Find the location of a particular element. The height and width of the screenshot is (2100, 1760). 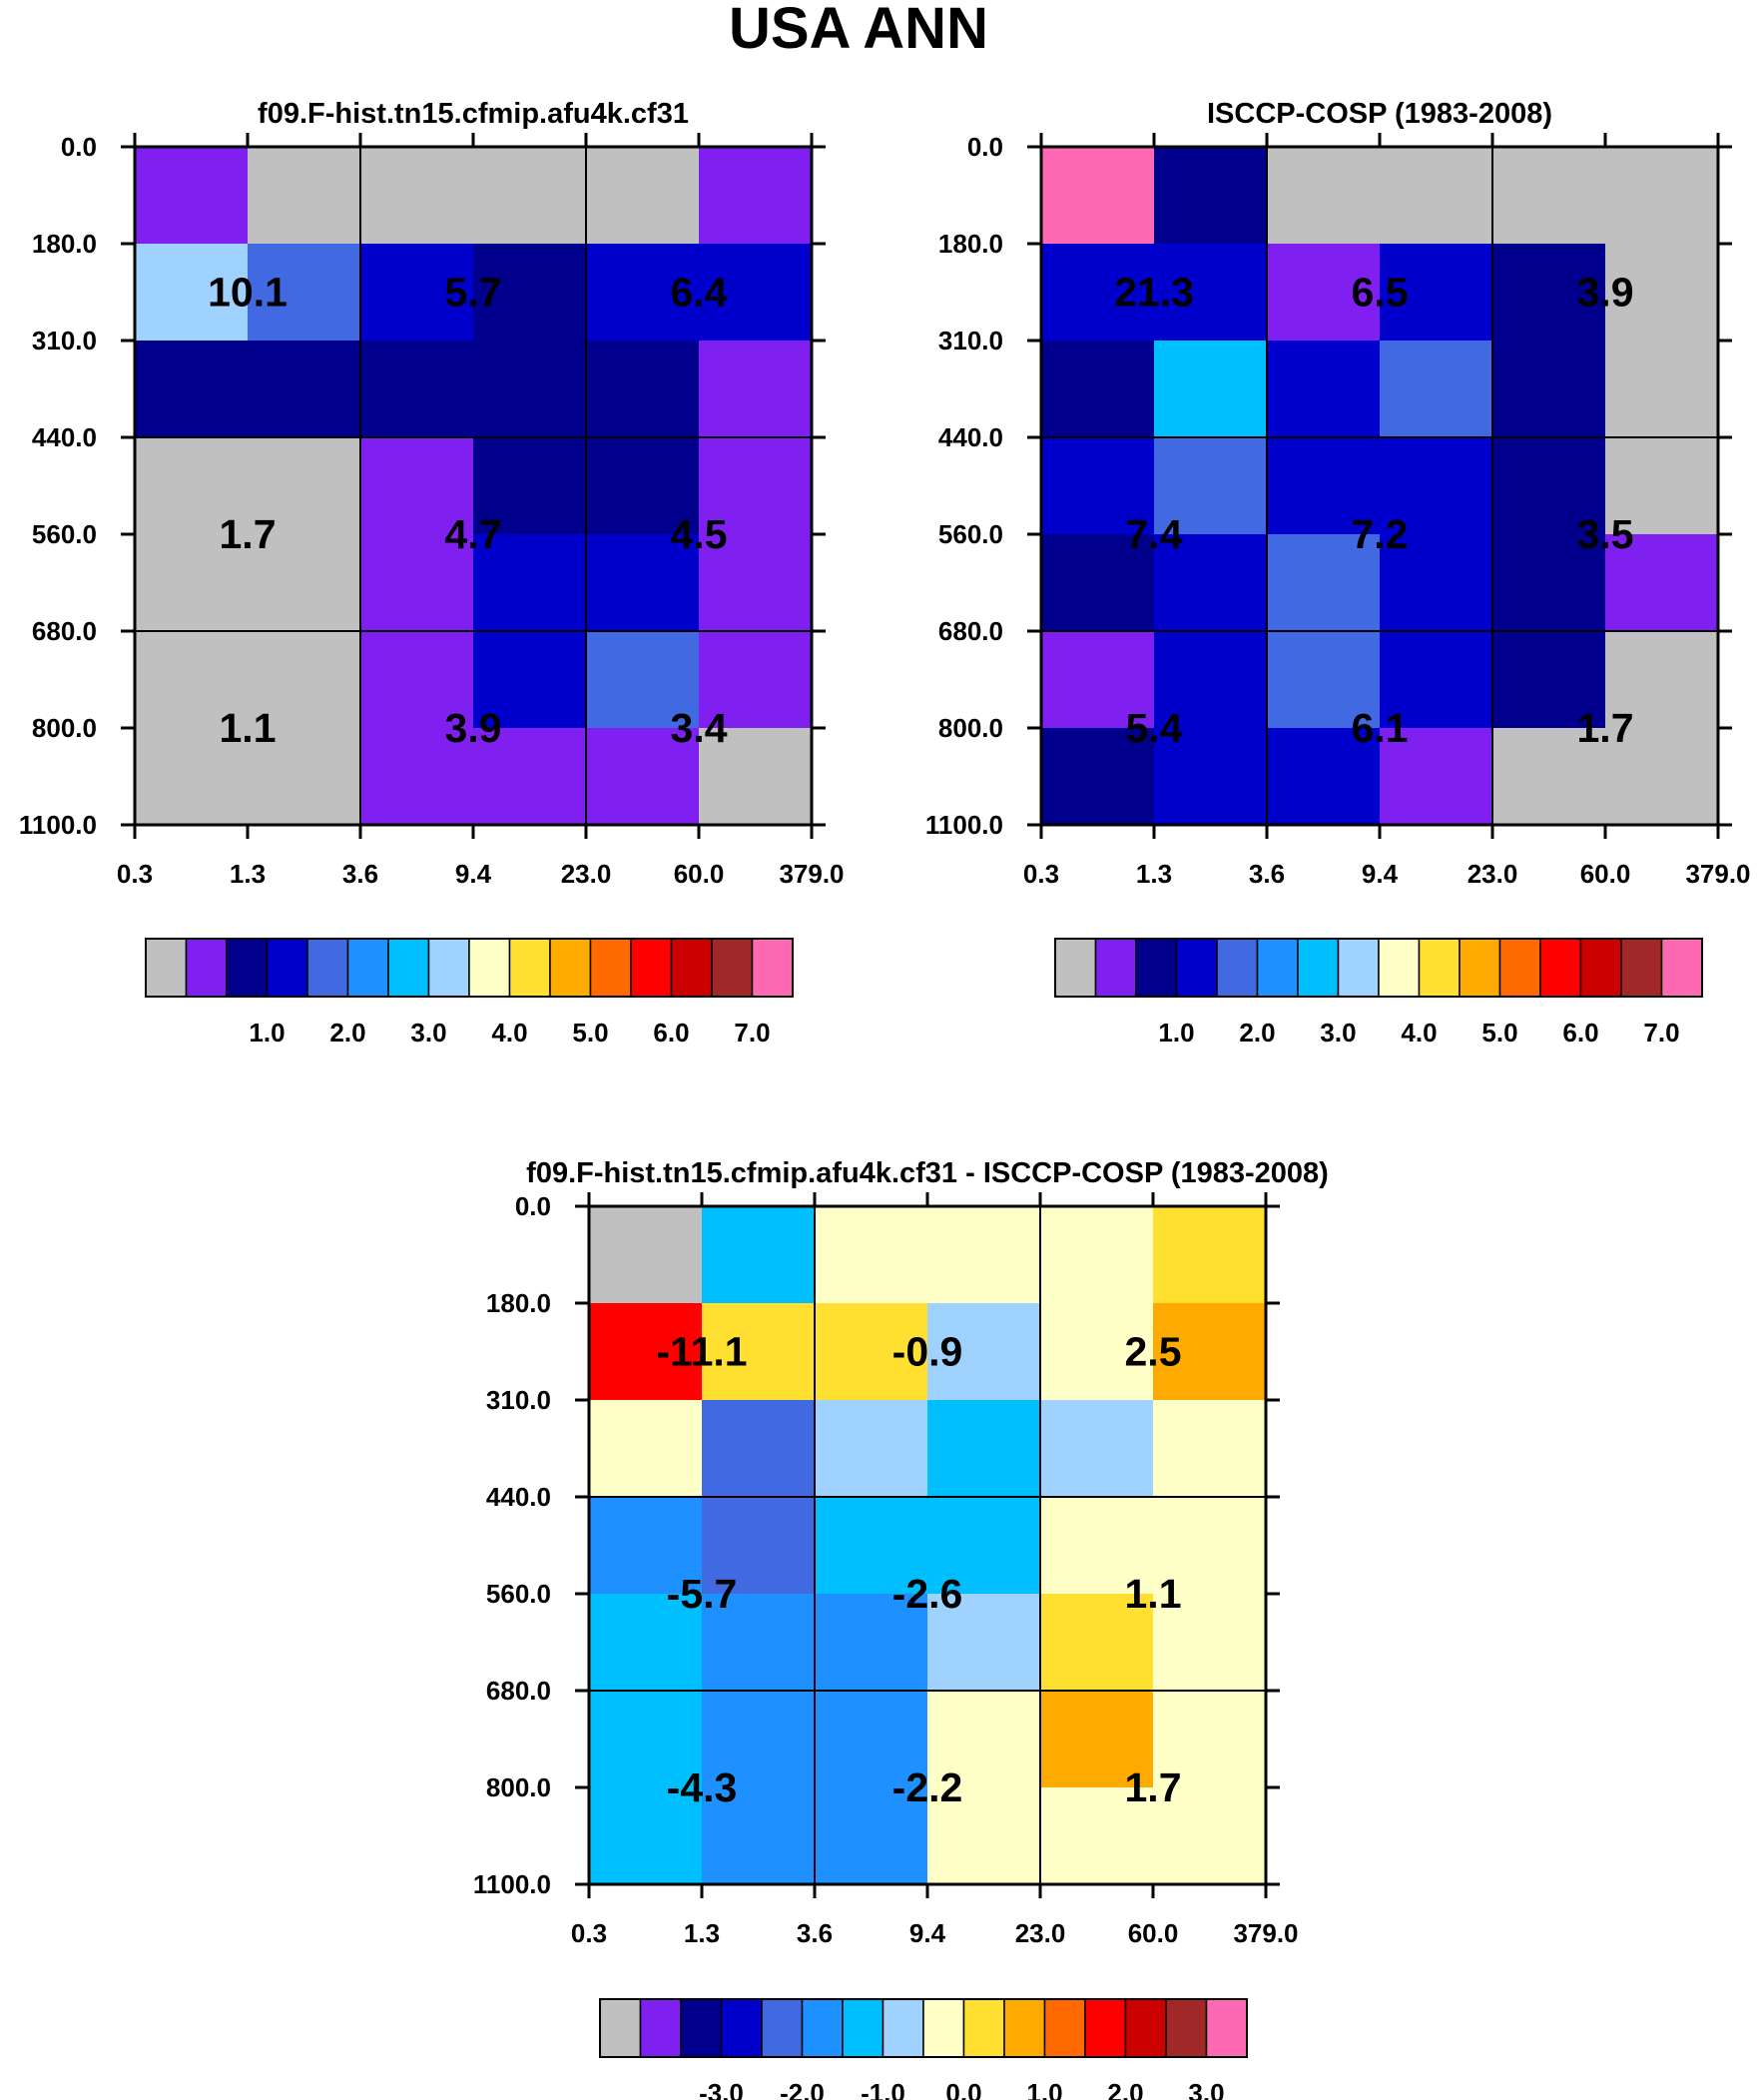

block-value-label: 3.9 is located at coordinates (1606, 293).